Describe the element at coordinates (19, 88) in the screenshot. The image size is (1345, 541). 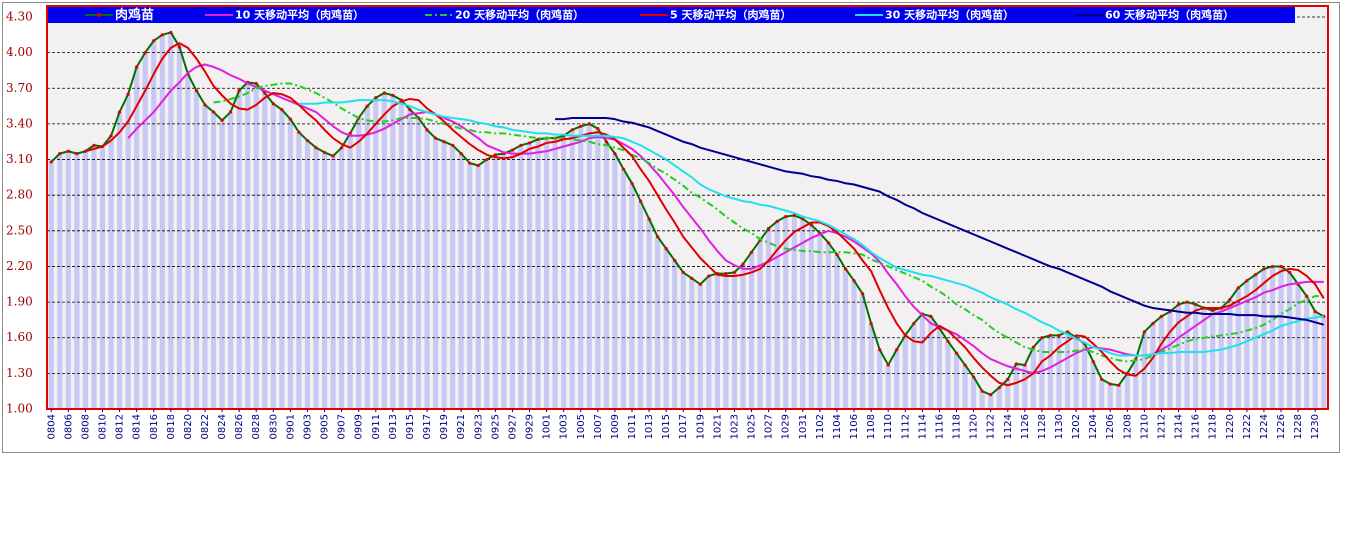
I see `y-tick-label: 3.70` at that location.